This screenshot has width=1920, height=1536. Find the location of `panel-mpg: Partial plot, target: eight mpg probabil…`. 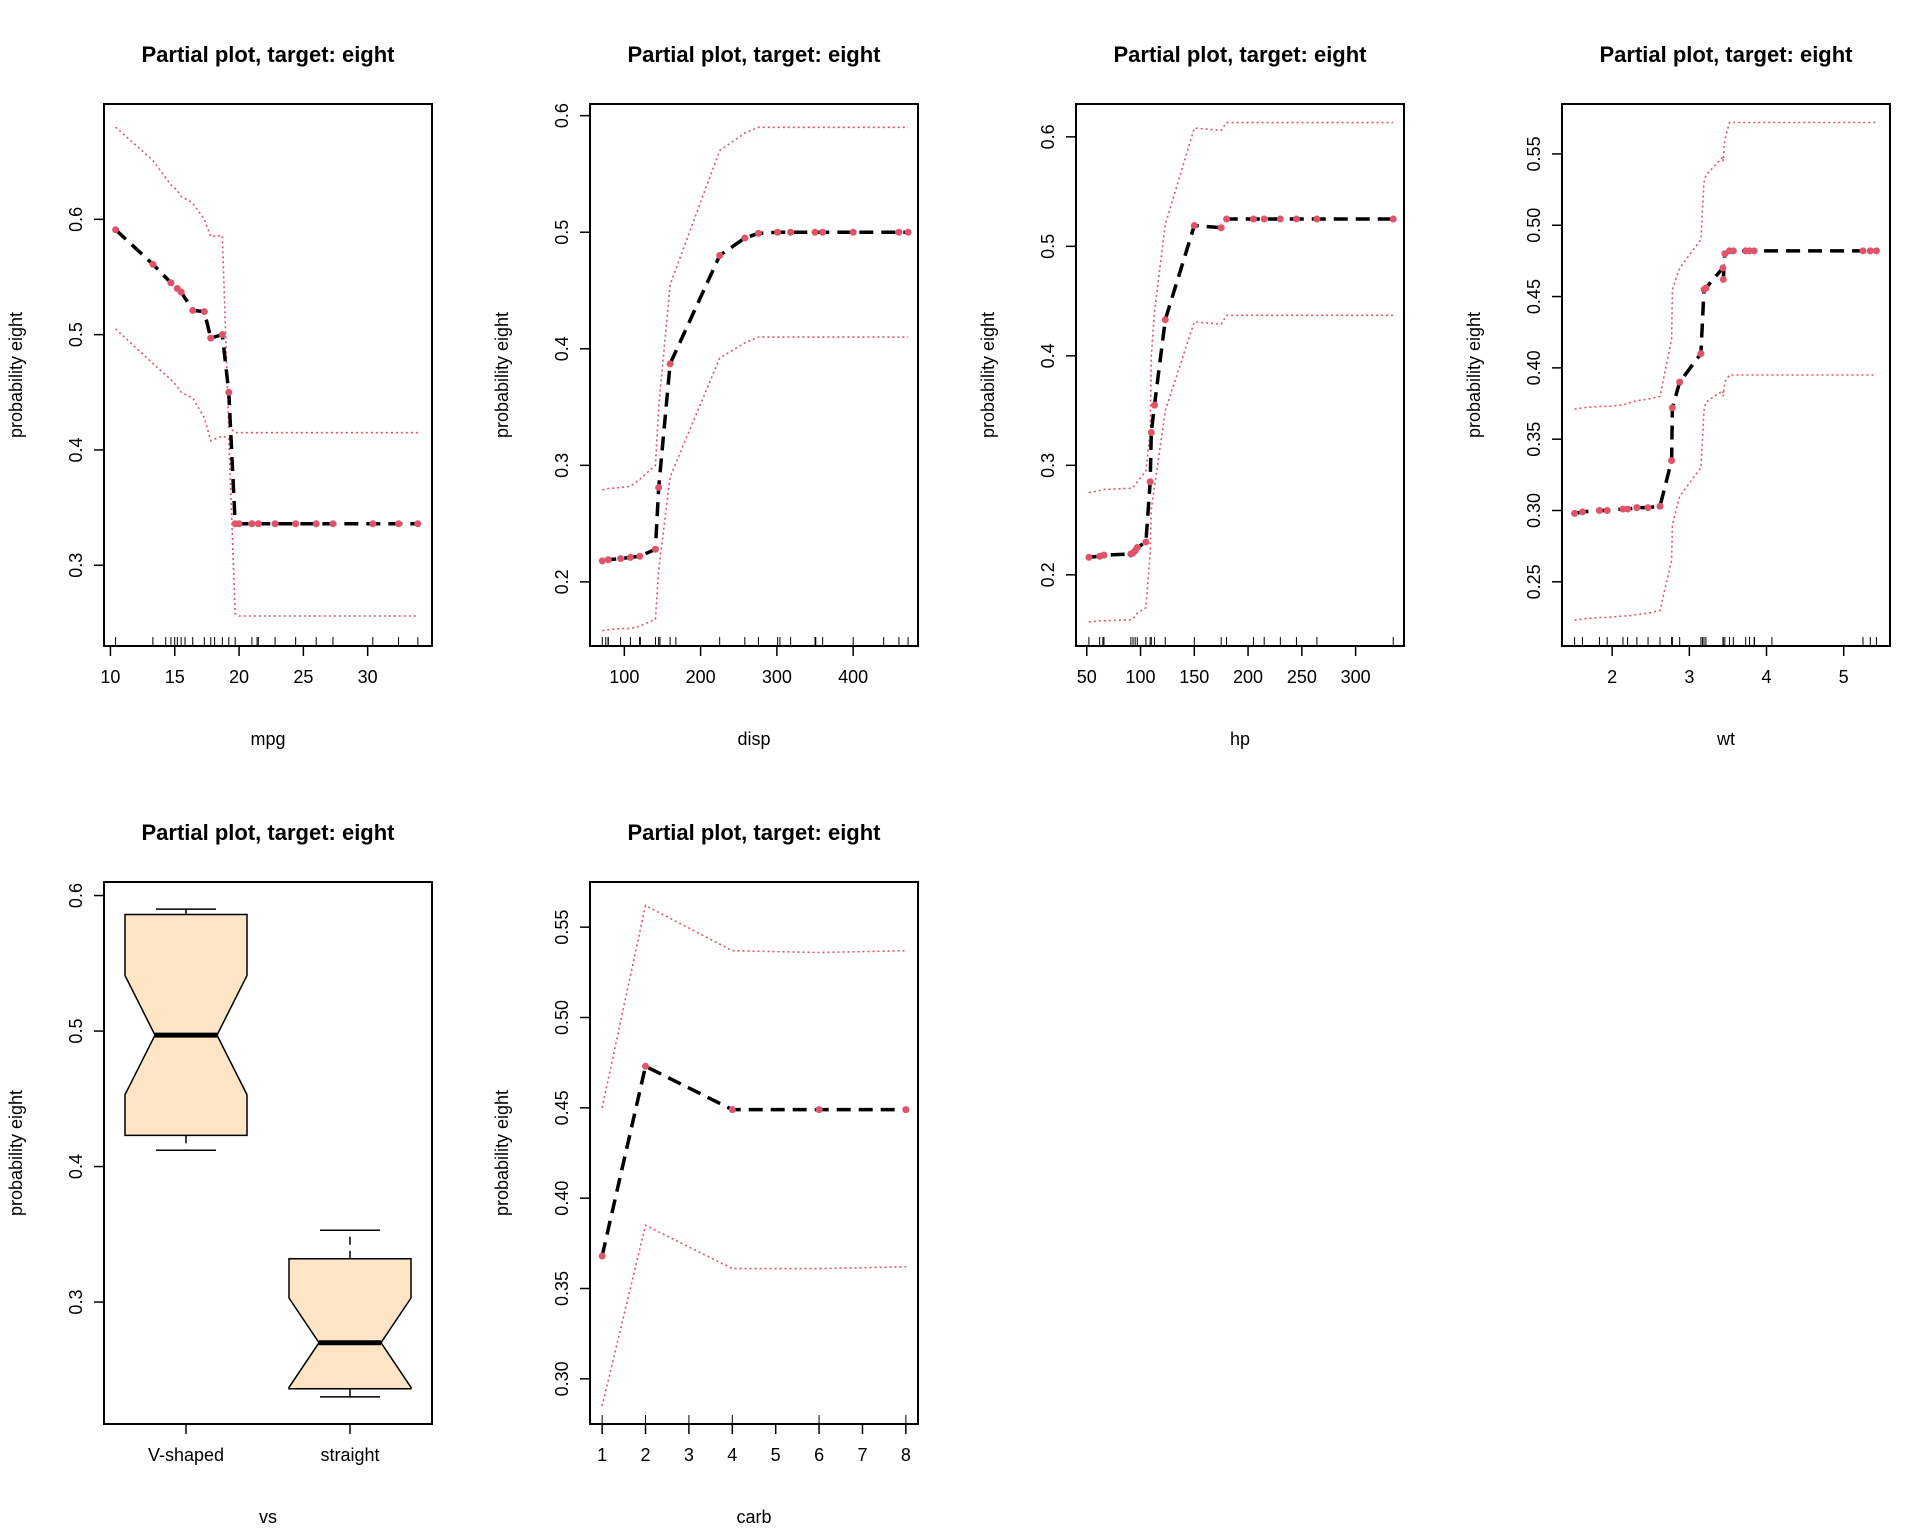

panel-mpg: Partial plot, target: eight mpg probabil… is located at coordinates (219, 395).